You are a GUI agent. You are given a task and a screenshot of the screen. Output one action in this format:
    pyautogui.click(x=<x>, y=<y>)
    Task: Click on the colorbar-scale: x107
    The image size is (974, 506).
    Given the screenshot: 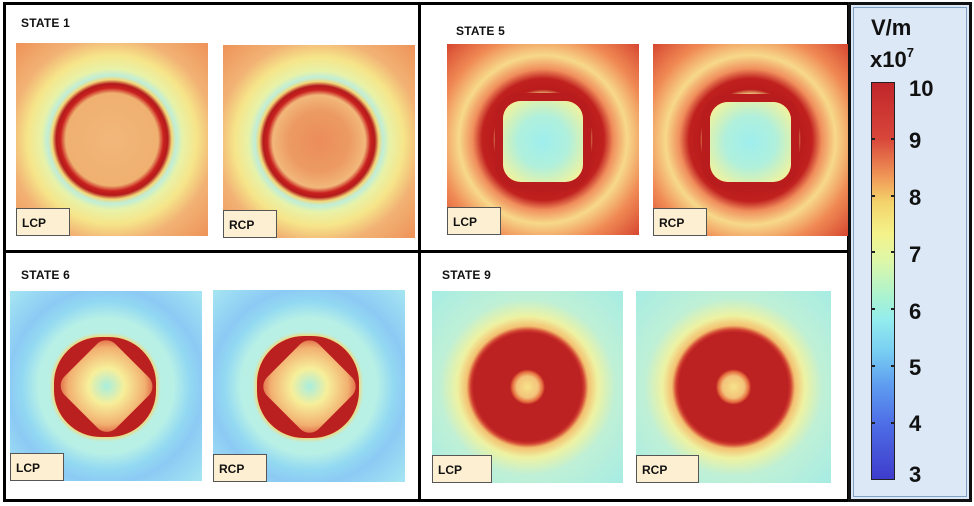 What is the action you would take?
    pyautogui.click(x=892, y=59)
    